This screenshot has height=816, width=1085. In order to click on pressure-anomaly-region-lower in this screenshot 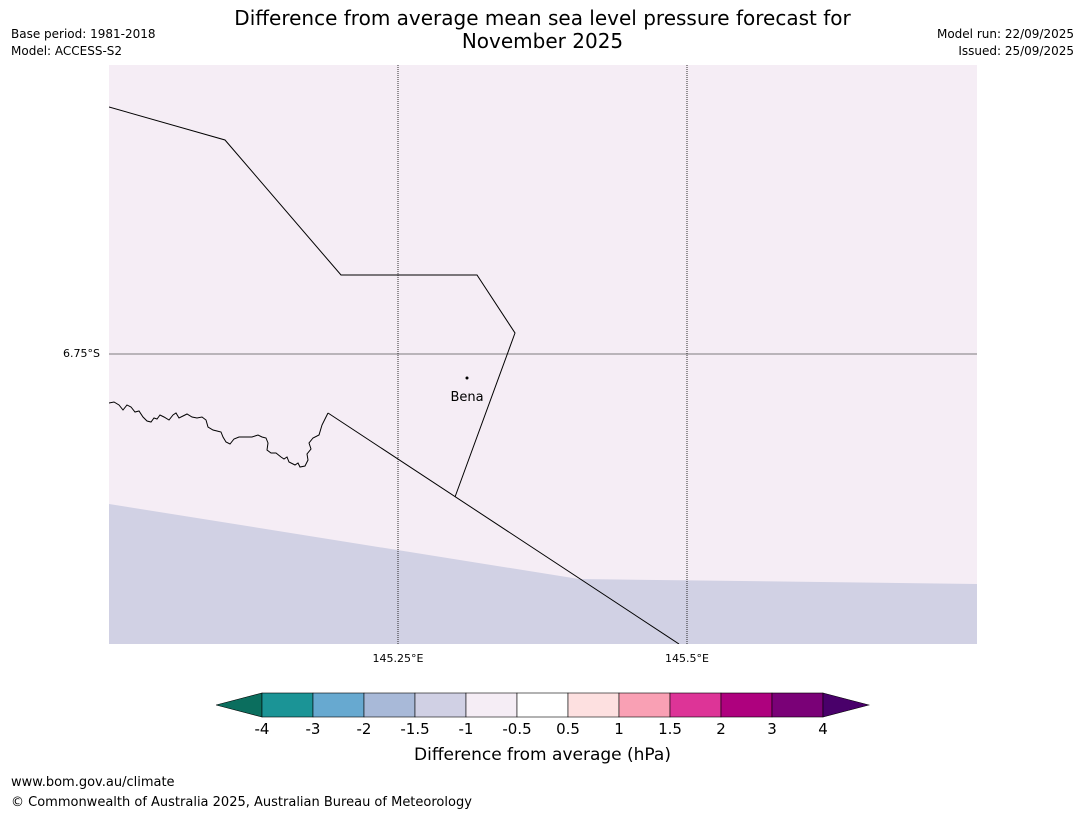, I will do `click(543, 574)`.